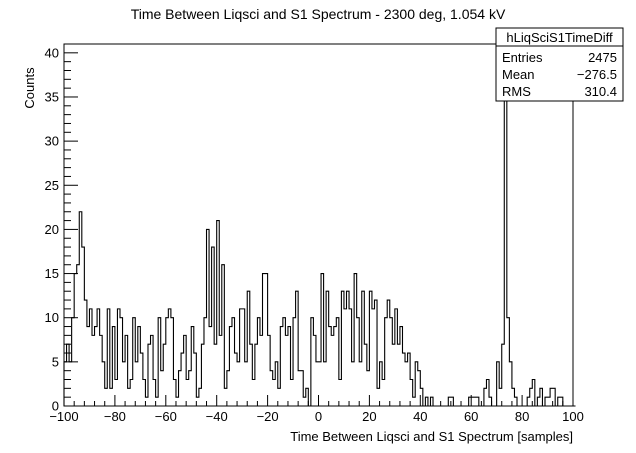 This screenshot has height=453, width=636. What do you see at coordinates (268, 416) in the screenshot?
I see `x-tick-label: −20` at bounding box center [268, 416].